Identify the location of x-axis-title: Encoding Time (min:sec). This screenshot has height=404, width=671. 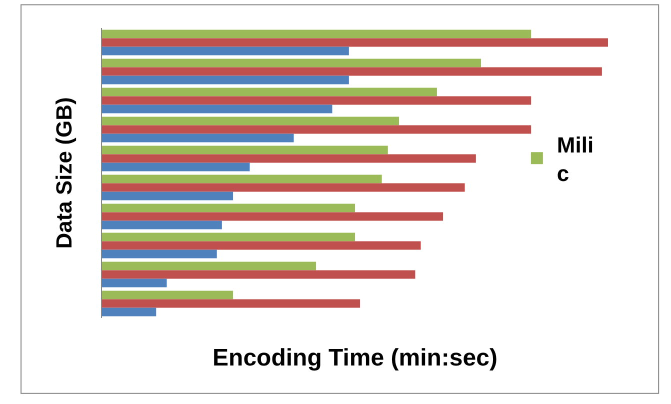
(355, 358).